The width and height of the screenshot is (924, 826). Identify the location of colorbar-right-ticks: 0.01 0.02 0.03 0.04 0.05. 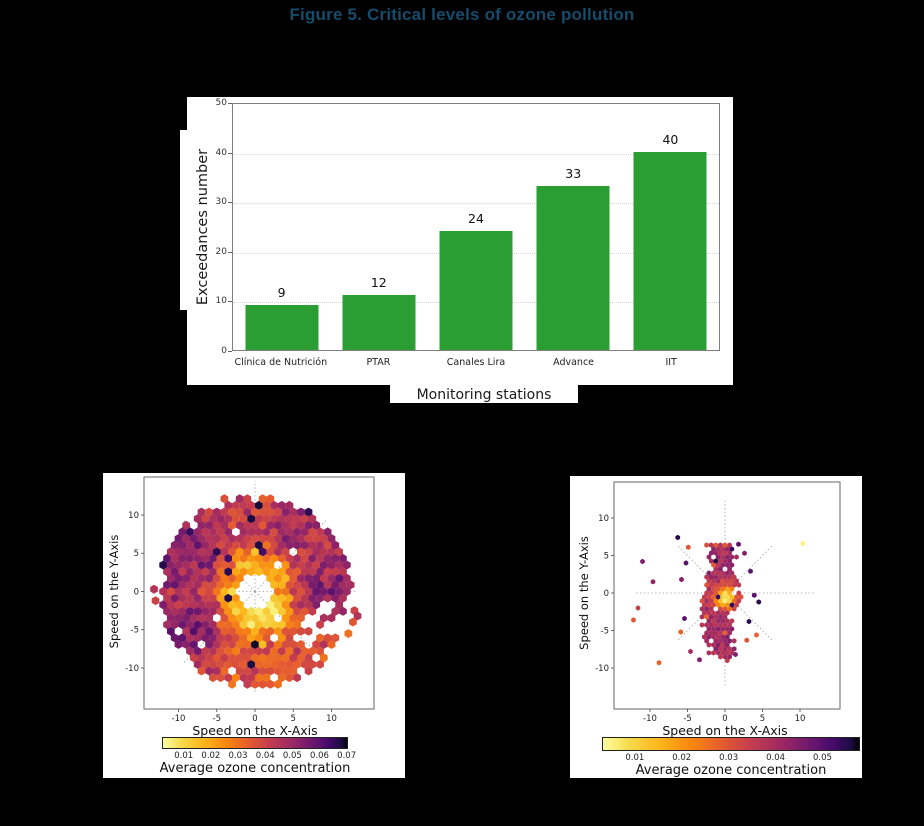
(731, 758).